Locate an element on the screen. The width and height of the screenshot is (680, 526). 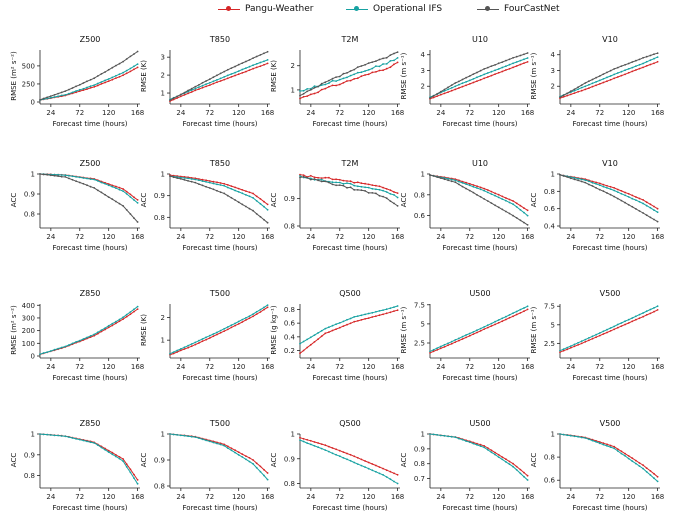
x-tick-label: 168 is located at coordinates (267, 113).